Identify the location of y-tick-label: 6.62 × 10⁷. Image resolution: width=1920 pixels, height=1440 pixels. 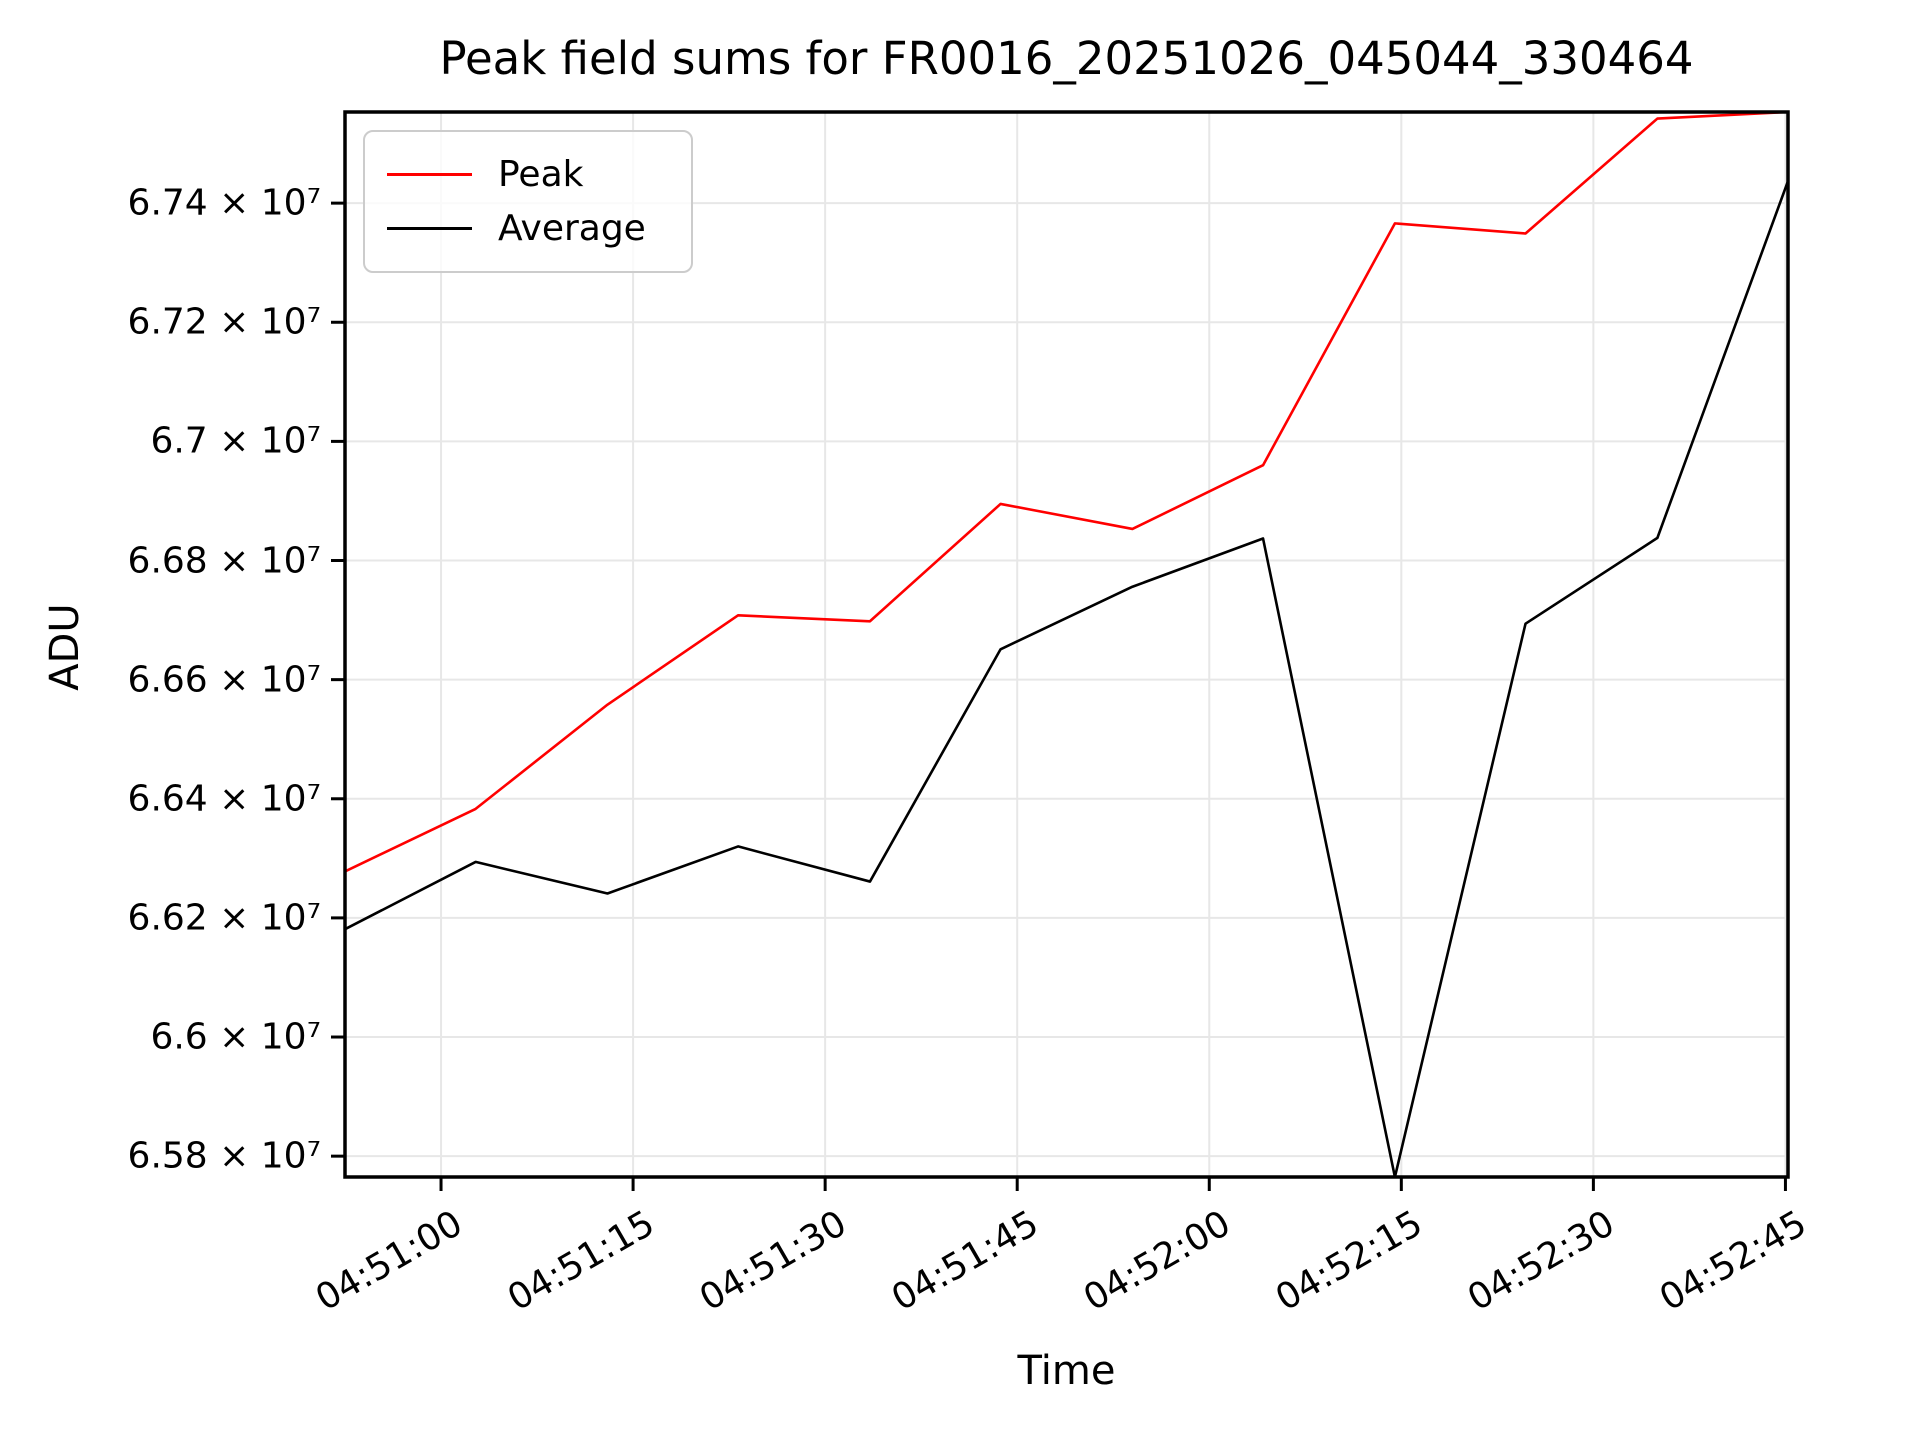
(224, 918).